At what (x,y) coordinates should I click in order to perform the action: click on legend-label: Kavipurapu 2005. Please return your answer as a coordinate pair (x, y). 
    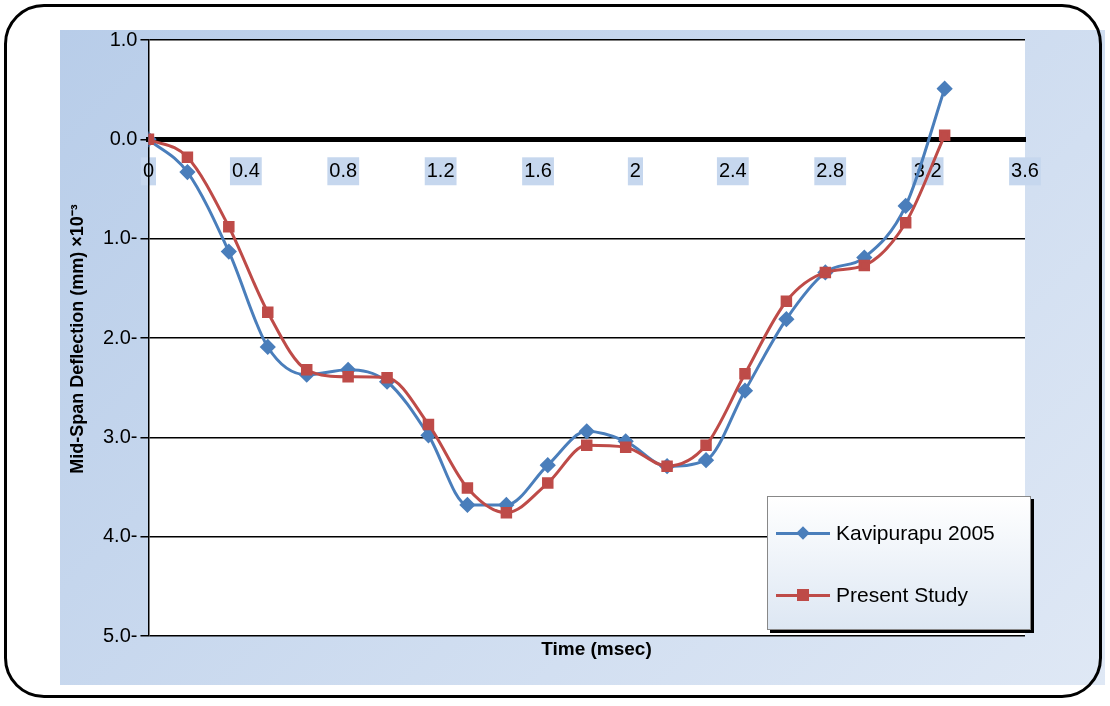
    Looking at the image, I should click on (915, 533).